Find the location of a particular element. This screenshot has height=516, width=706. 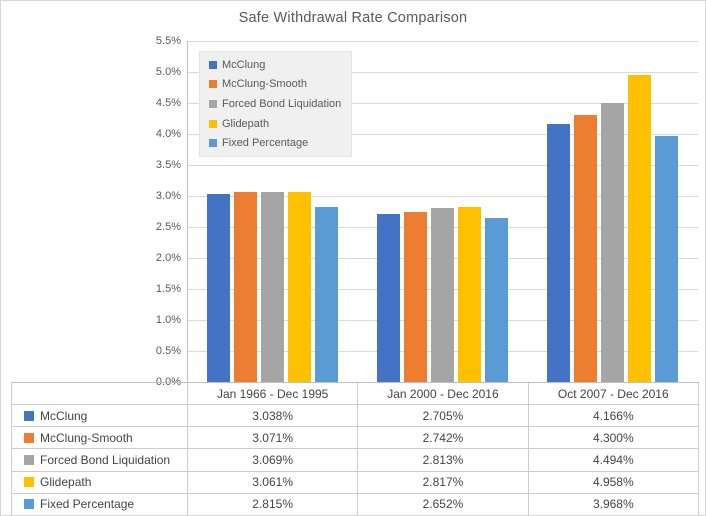

table-series-label: Fixed Percentage is located at coordinates (100, 504).